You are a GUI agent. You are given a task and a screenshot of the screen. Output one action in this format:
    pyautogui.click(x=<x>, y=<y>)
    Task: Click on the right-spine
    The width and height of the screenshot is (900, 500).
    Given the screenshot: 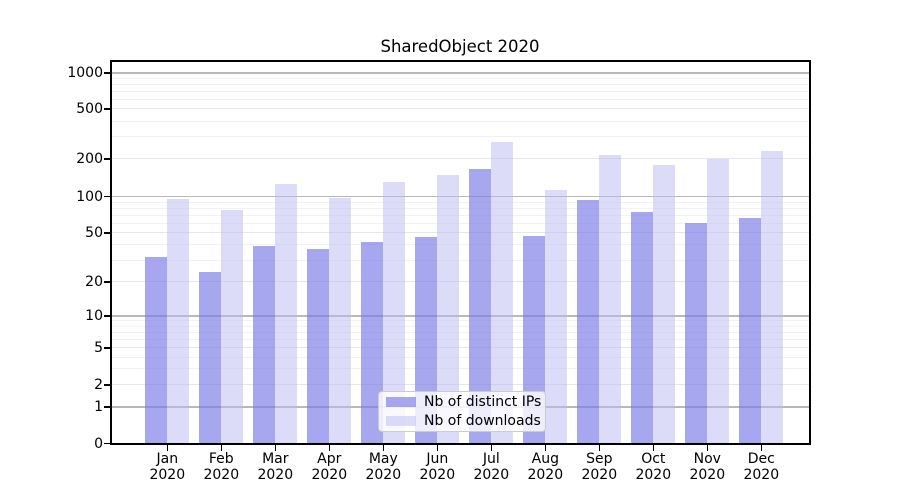 What is the action you would take?
    pyautogui.click(x=810, y=252)
    